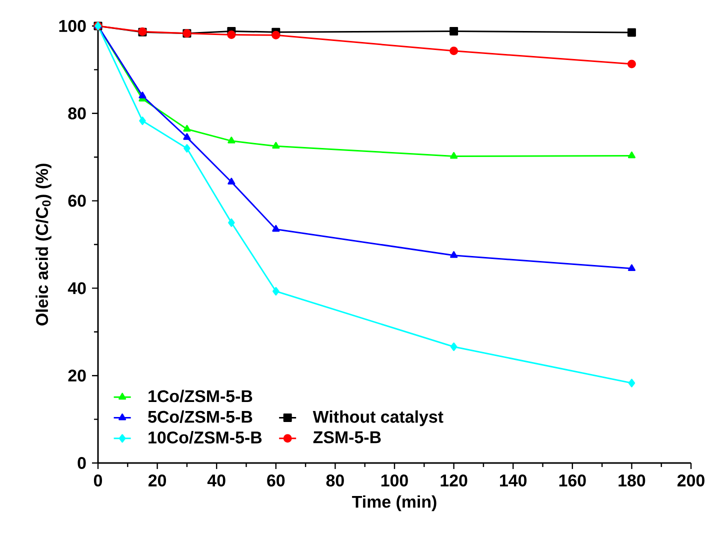 The height and width of the screenshot is (537, 708). I want to click on x-tick-label: 60, so click(276, 480).